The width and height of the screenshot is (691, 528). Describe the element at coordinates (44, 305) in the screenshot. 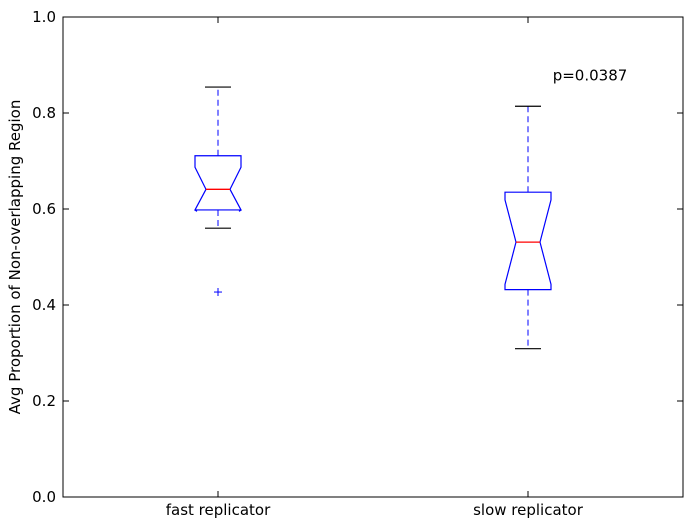

I see `y-tick-label: 0.4` at that location.